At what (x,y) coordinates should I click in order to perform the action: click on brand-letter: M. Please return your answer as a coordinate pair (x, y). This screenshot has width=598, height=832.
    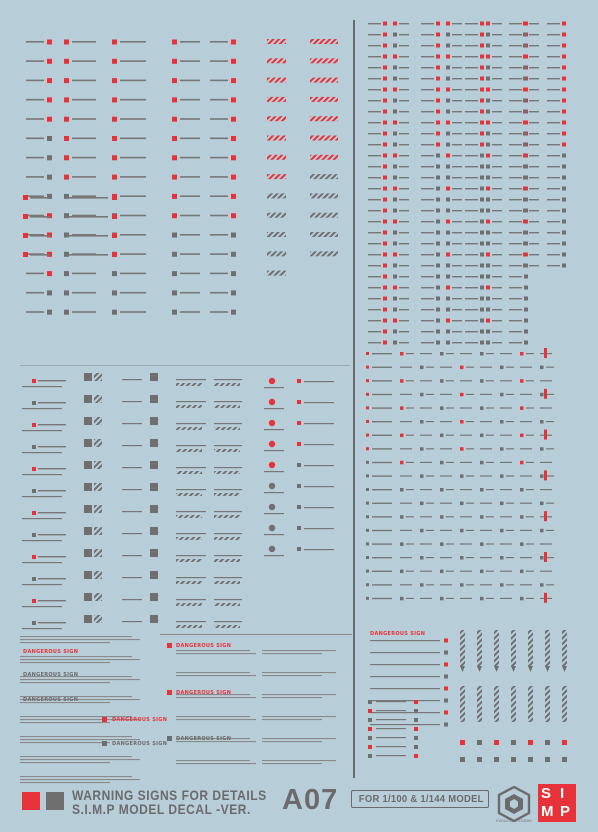
    Looking at the image, I should click on (547, 811).